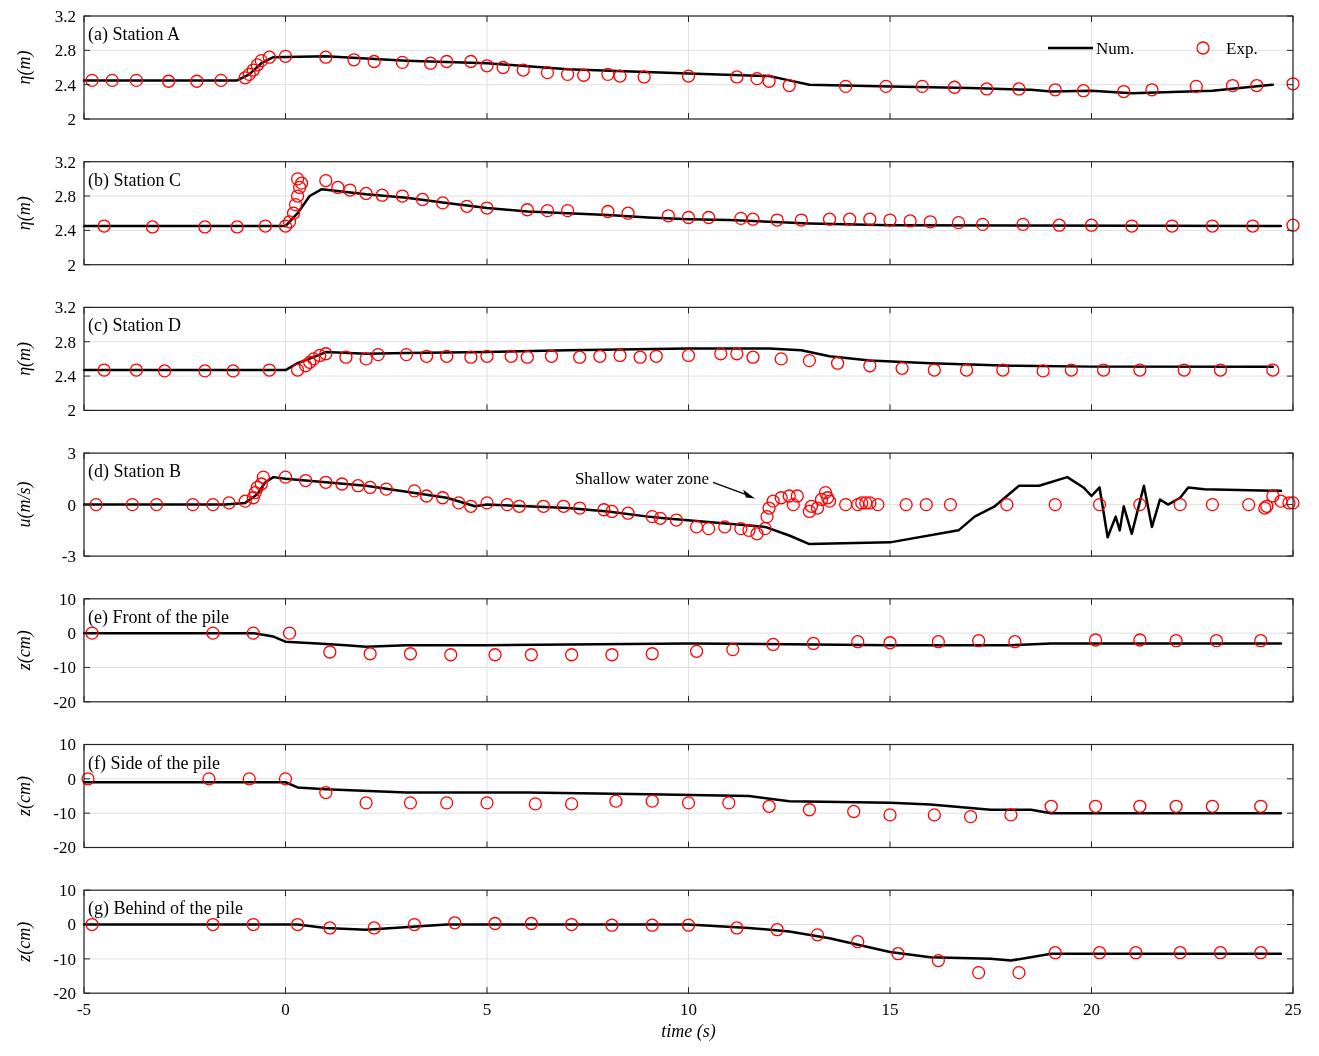 The width and height of the screenshot is (1319, 1056). Describe the element at coordinates (65, 377) in the screenshot. I see `y-tick-label: 2.4` at that location.